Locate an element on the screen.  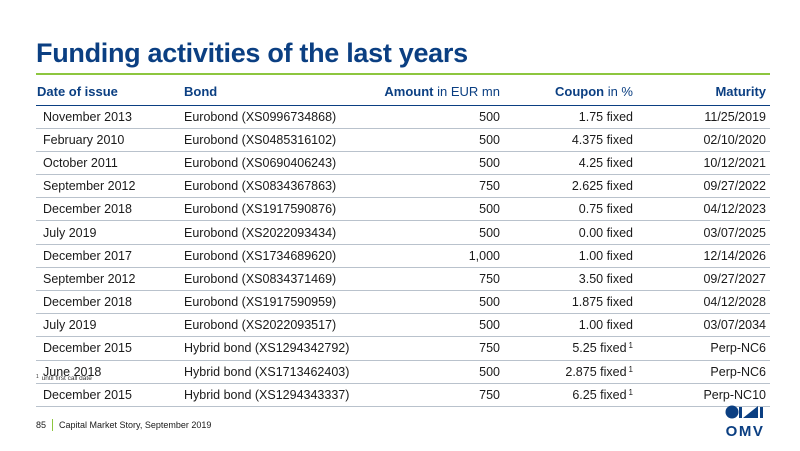
cell-coupon-text: 5.25 fixed is located at coordinates (599, 348).